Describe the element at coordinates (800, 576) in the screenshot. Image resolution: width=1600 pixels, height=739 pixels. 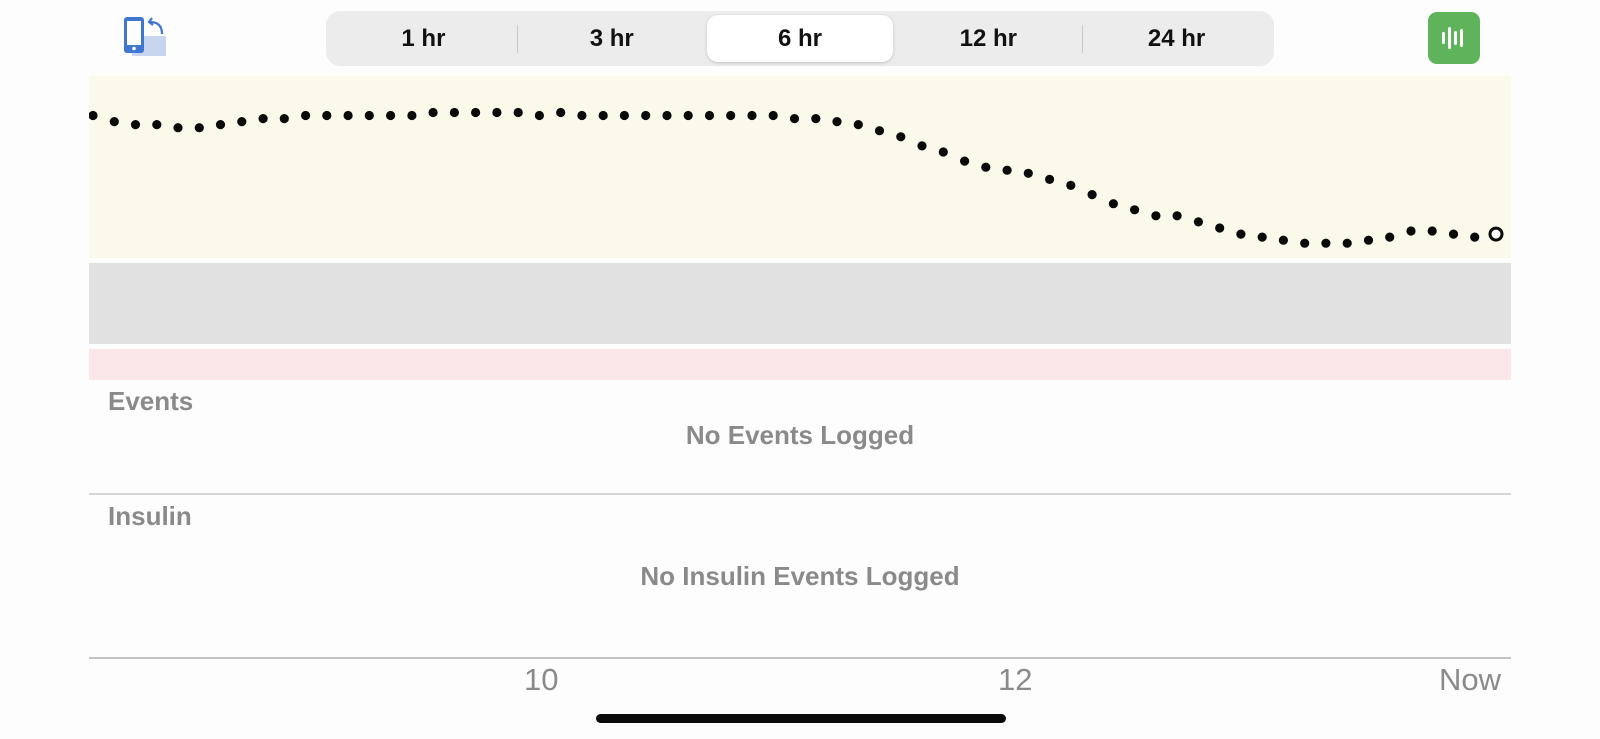
I see `insulin-empty-message: No Insulin Events Logged` at that location.